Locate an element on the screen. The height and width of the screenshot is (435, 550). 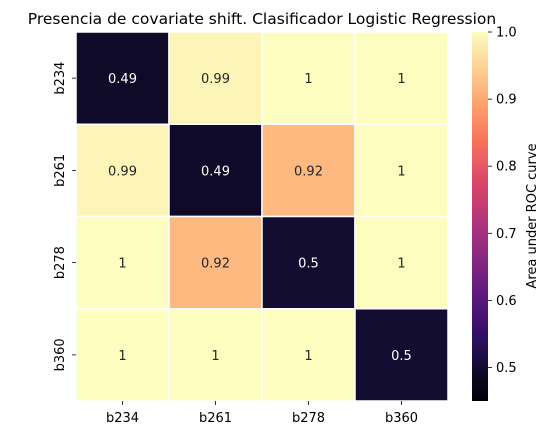
colorbar-tick-label: 1.0 is located at coordinates (506, 33).